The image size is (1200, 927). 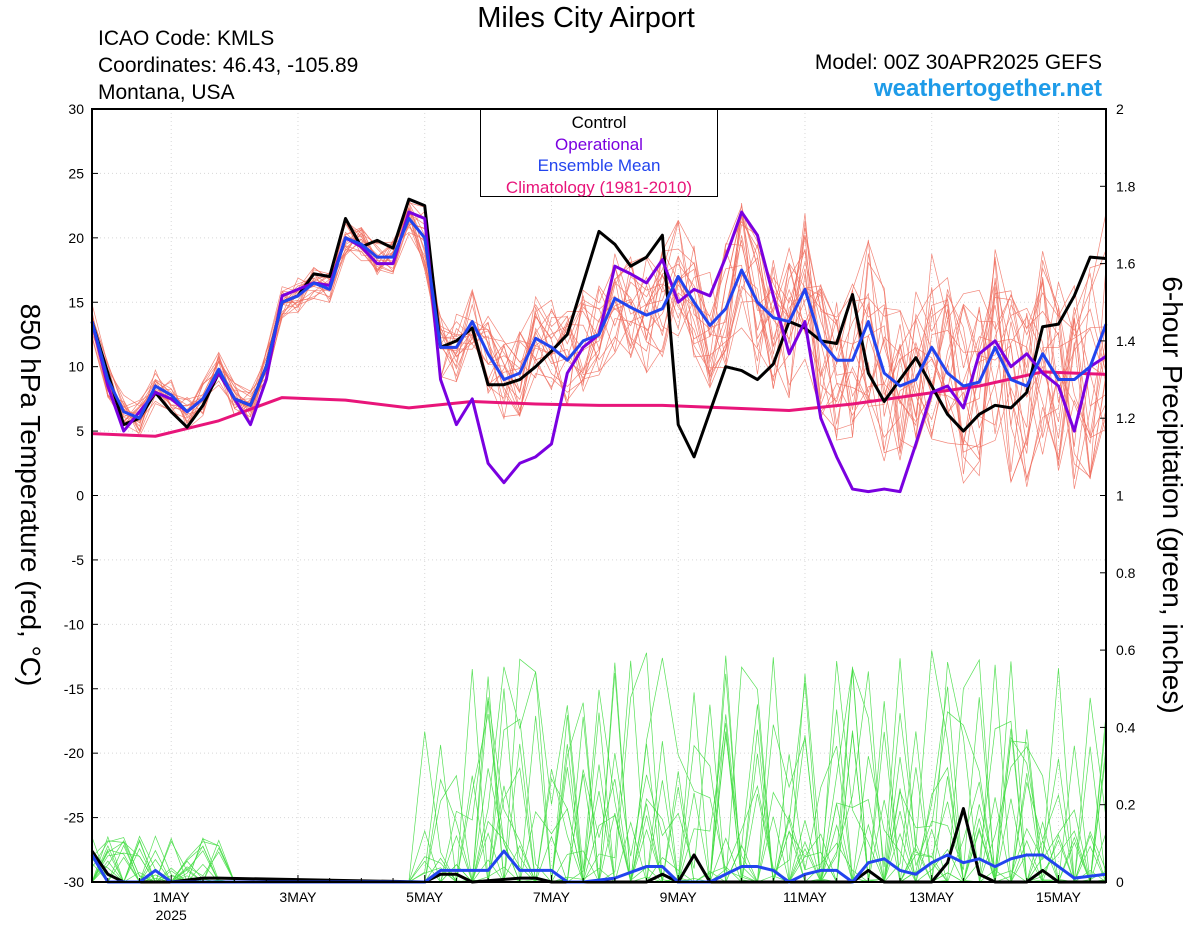 What do you see at coordinates (599, 899) in the screenshot?
I see `x-axis-ticks: 1MAY 2025 3MAY 5MAY 7MAY 9MAY 11MAY 13MAY 15MAY` at bounding box center [599, 899].